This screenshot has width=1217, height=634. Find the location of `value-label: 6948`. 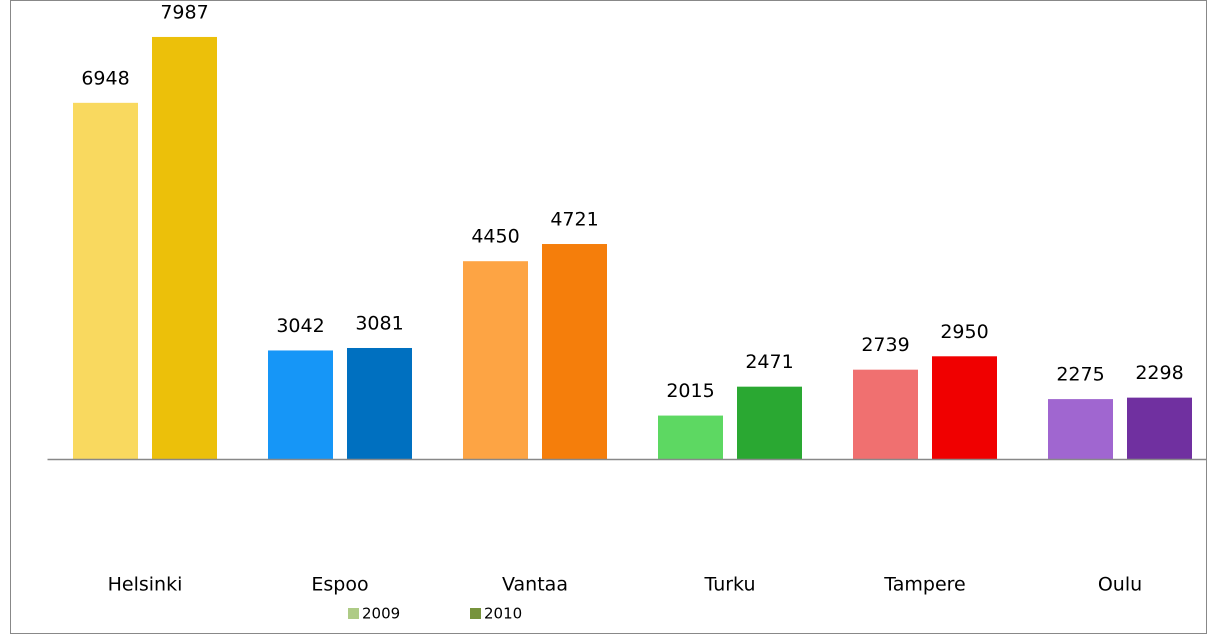

value-label: 6948 is located at coordinates (105, 78).